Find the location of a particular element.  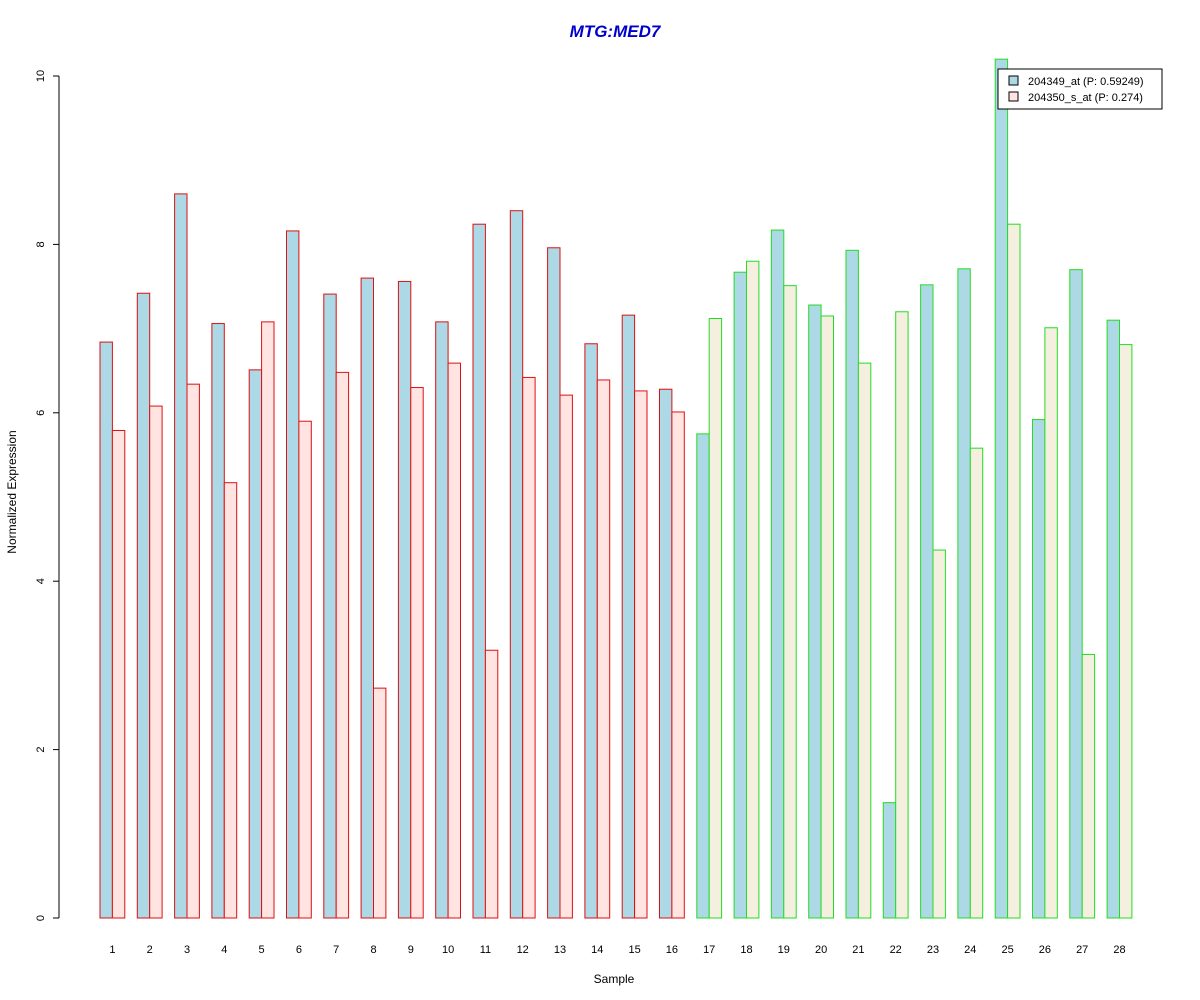

x-tick-label: 3 is located at coordinates (187, 950).